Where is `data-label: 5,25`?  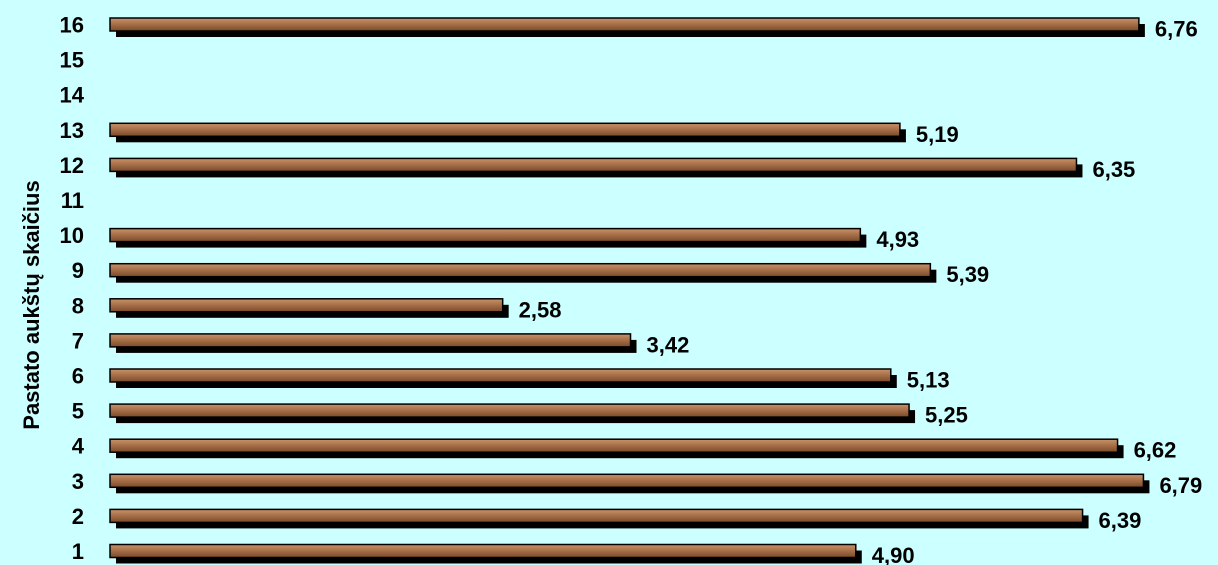
data-label: 5,25 is located at coordinates (946, 415).